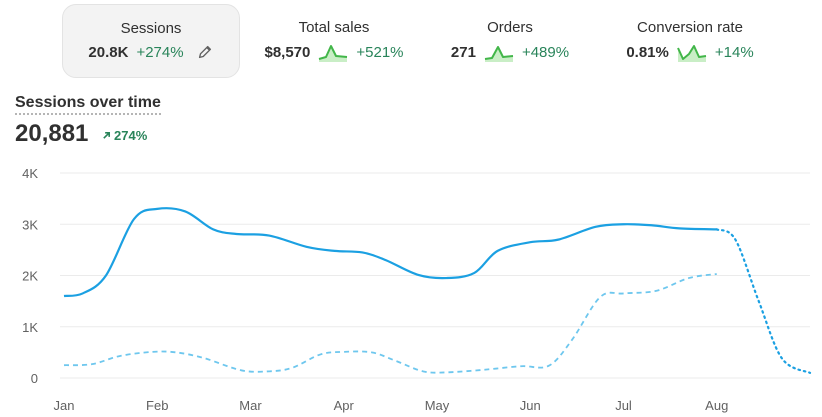 Image resolution: width=822 pixels, height=417 pixels. Describe the element at coordinates (763, 301) in the screenshot. I see `series-line-dotted` at that location.